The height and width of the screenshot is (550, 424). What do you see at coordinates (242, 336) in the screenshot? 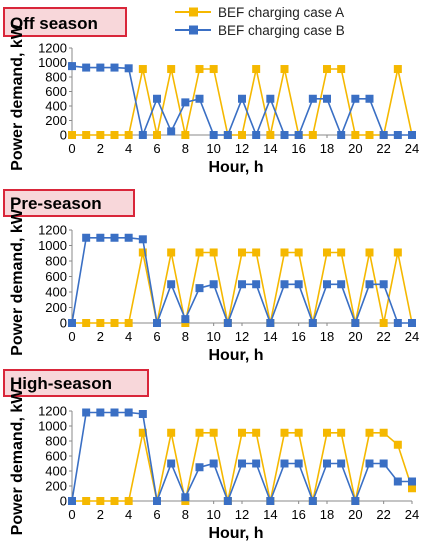
I see `x-tick-label: 12` at bounding box center [242, 336].